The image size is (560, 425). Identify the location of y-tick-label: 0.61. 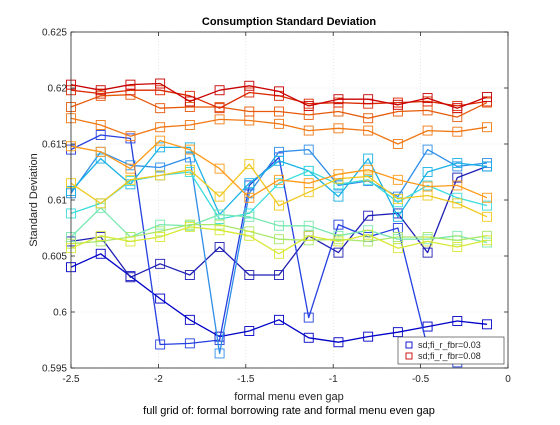
(58, 201).